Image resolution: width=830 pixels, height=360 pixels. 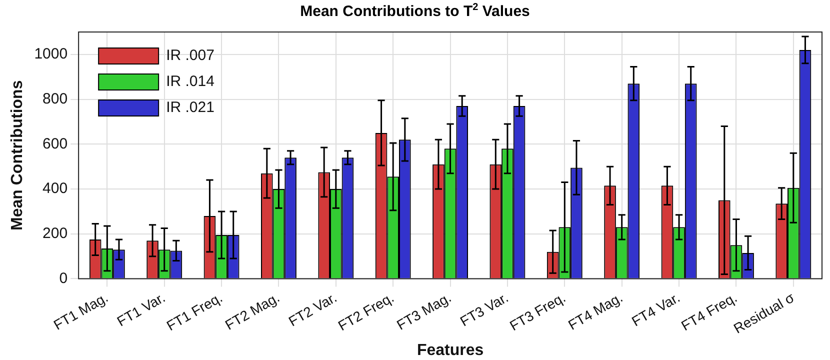 What do you see at coordinates (55, 189) in the screenshot?
I see `y-tick-label: 400` at bounding box center [55, 189].